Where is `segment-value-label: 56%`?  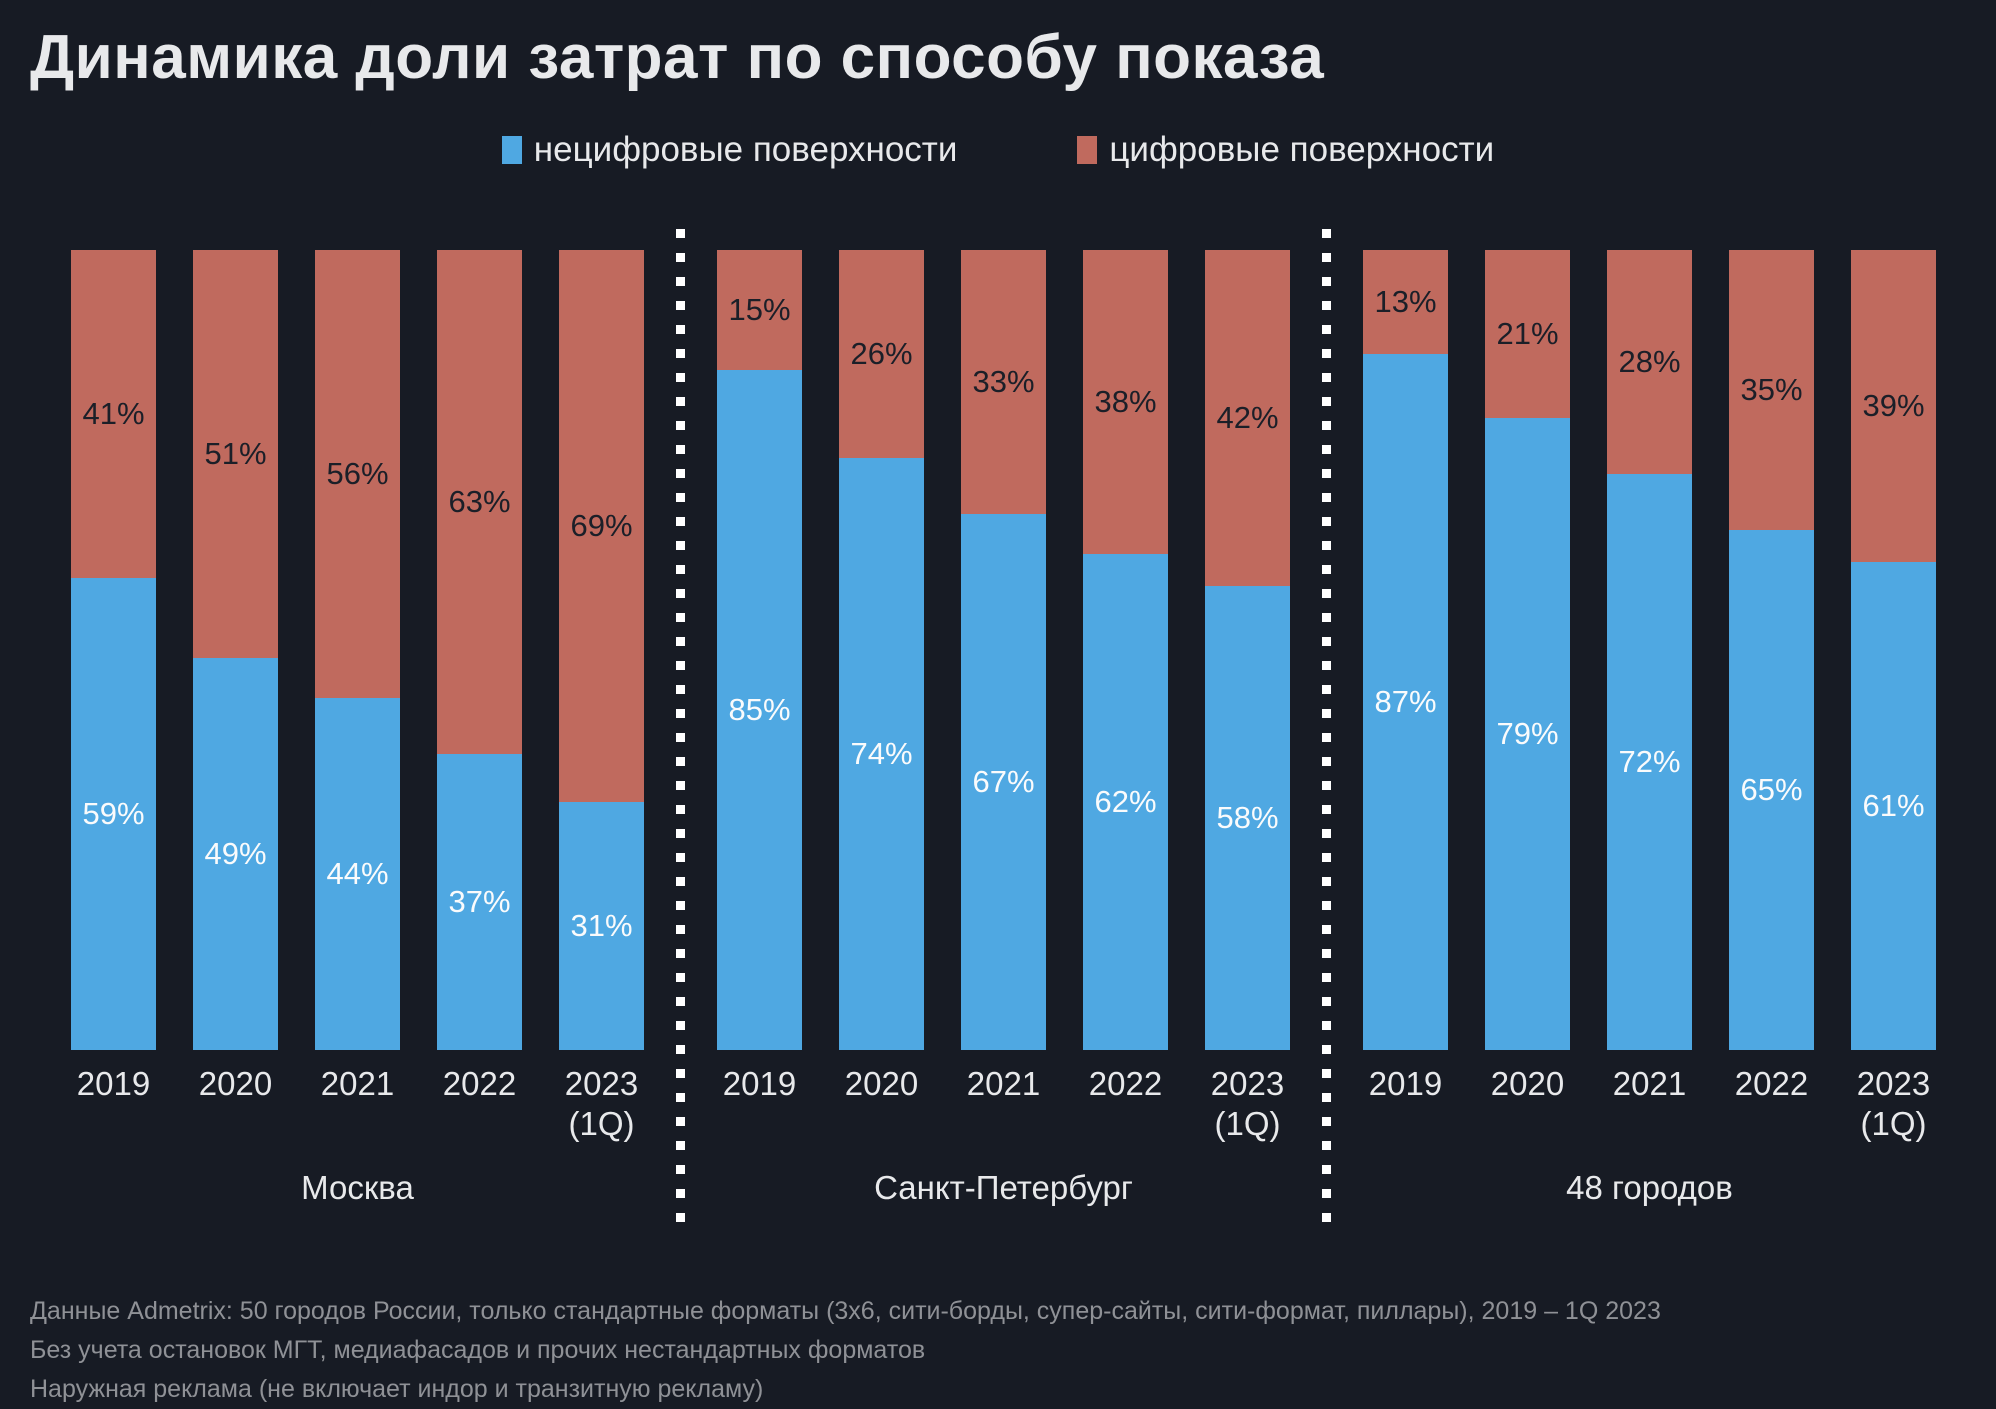
segment-value-label: 56% is located at coordinates (357, 473).